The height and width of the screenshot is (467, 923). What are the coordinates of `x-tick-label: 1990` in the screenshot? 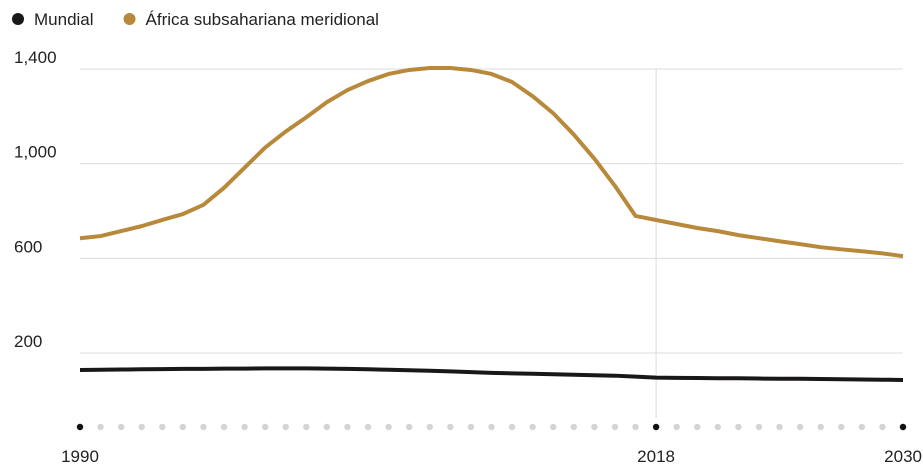 It's located at (80, 456).